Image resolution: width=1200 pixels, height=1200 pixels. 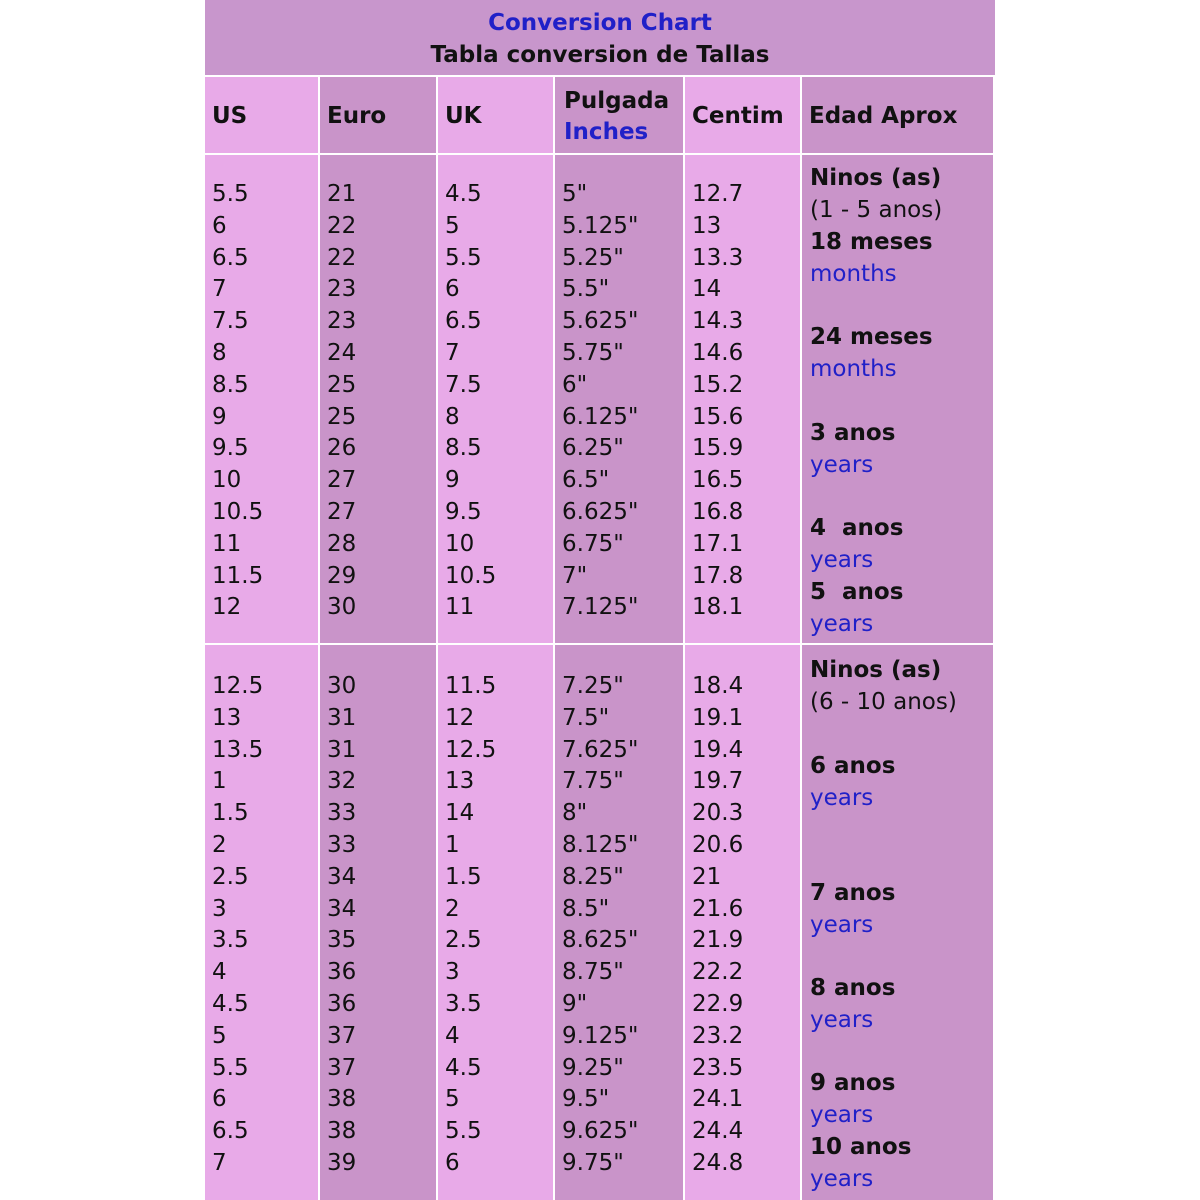 I want to click on cell-text: 32, so click(x=342, y=781).